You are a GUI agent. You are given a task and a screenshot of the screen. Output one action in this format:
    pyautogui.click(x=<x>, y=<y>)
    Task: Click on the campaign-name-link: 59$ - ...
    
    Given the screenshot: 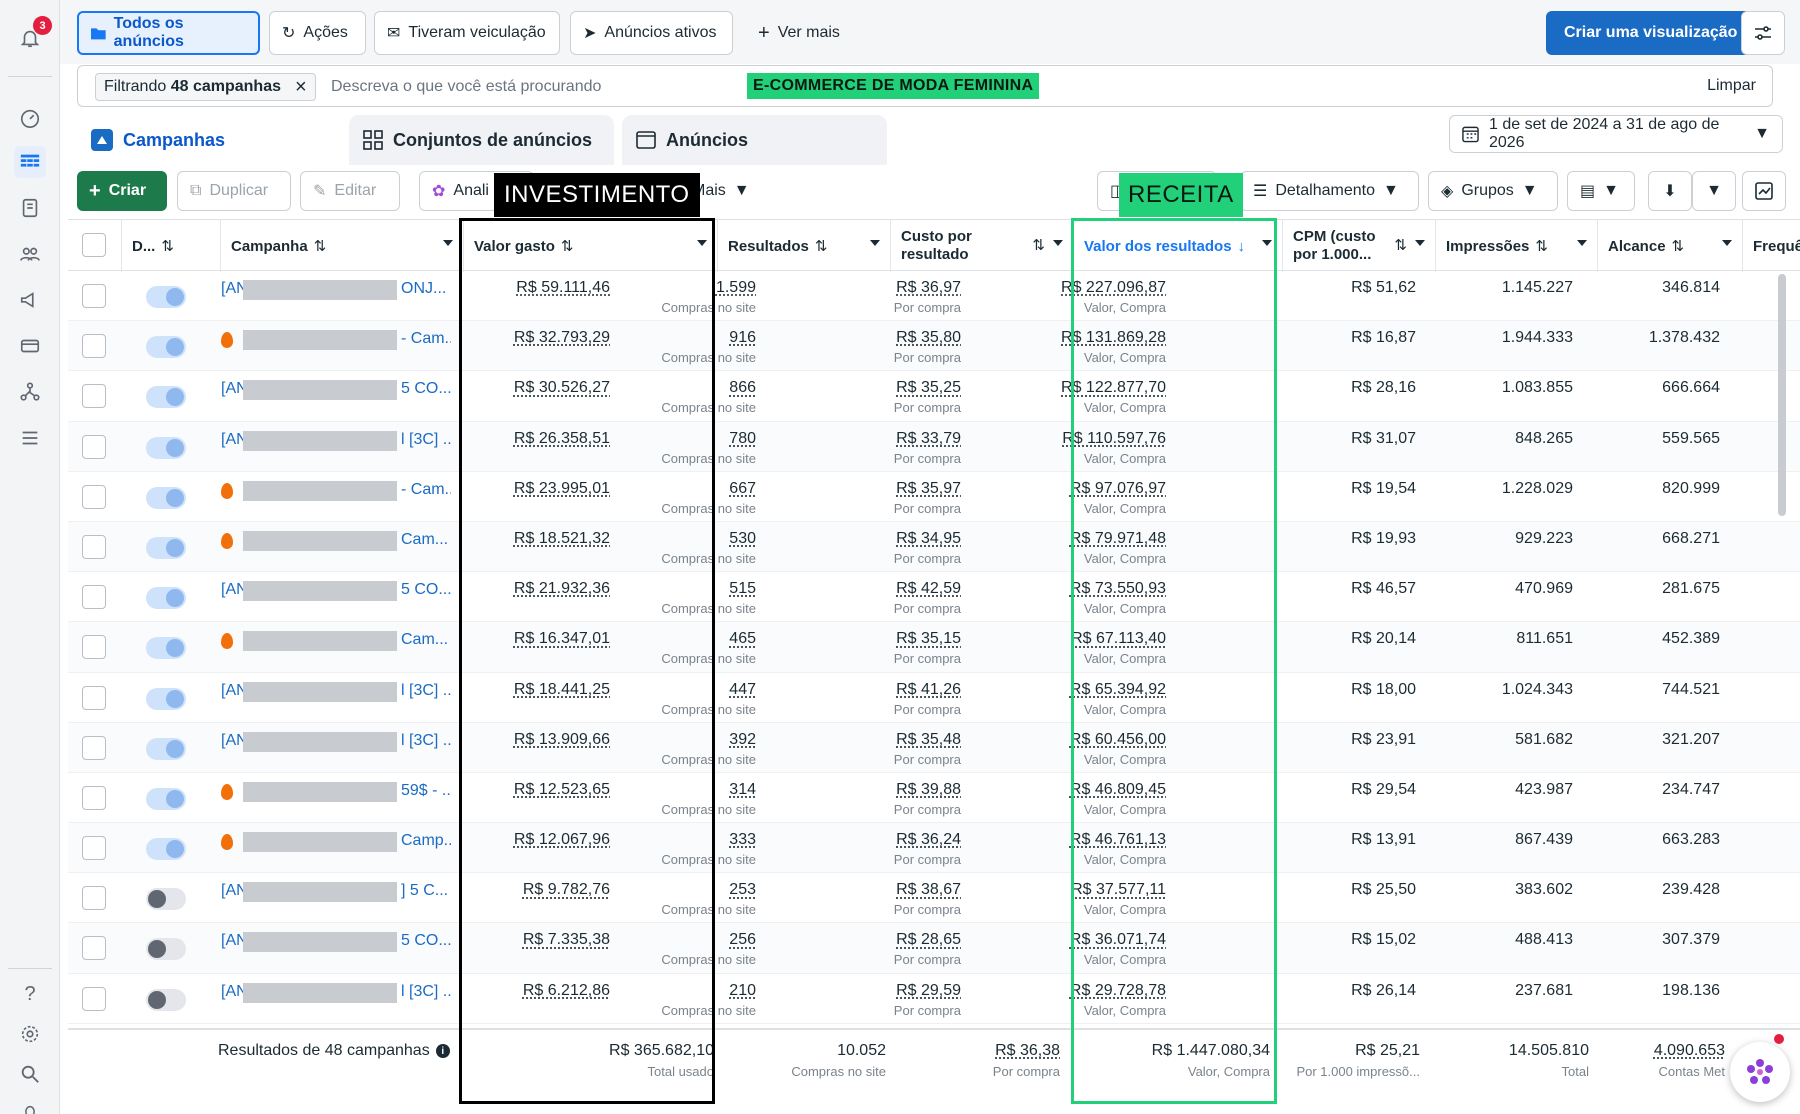 What is the action you would take?
    pyautogui.click(x=336, y=791)
    